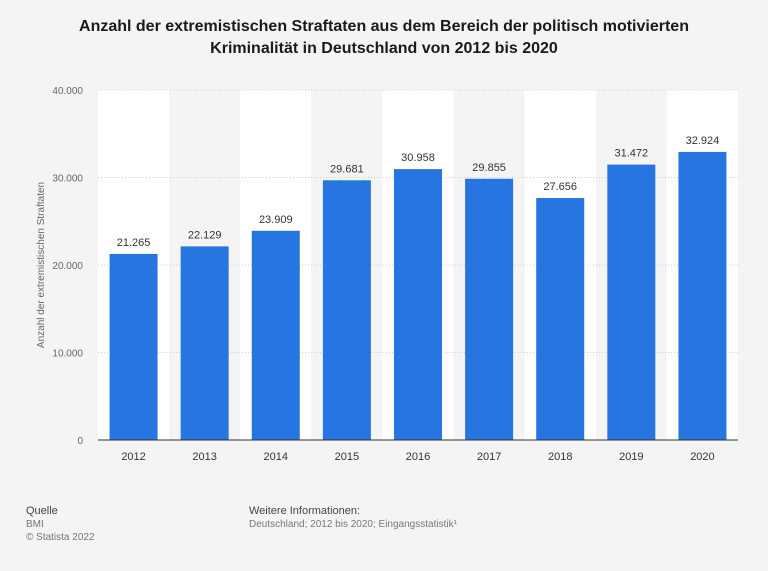 The width and height of the screenshot is (768, 571). I want to click on bar-value-label: 29.681, so click(347, 169).